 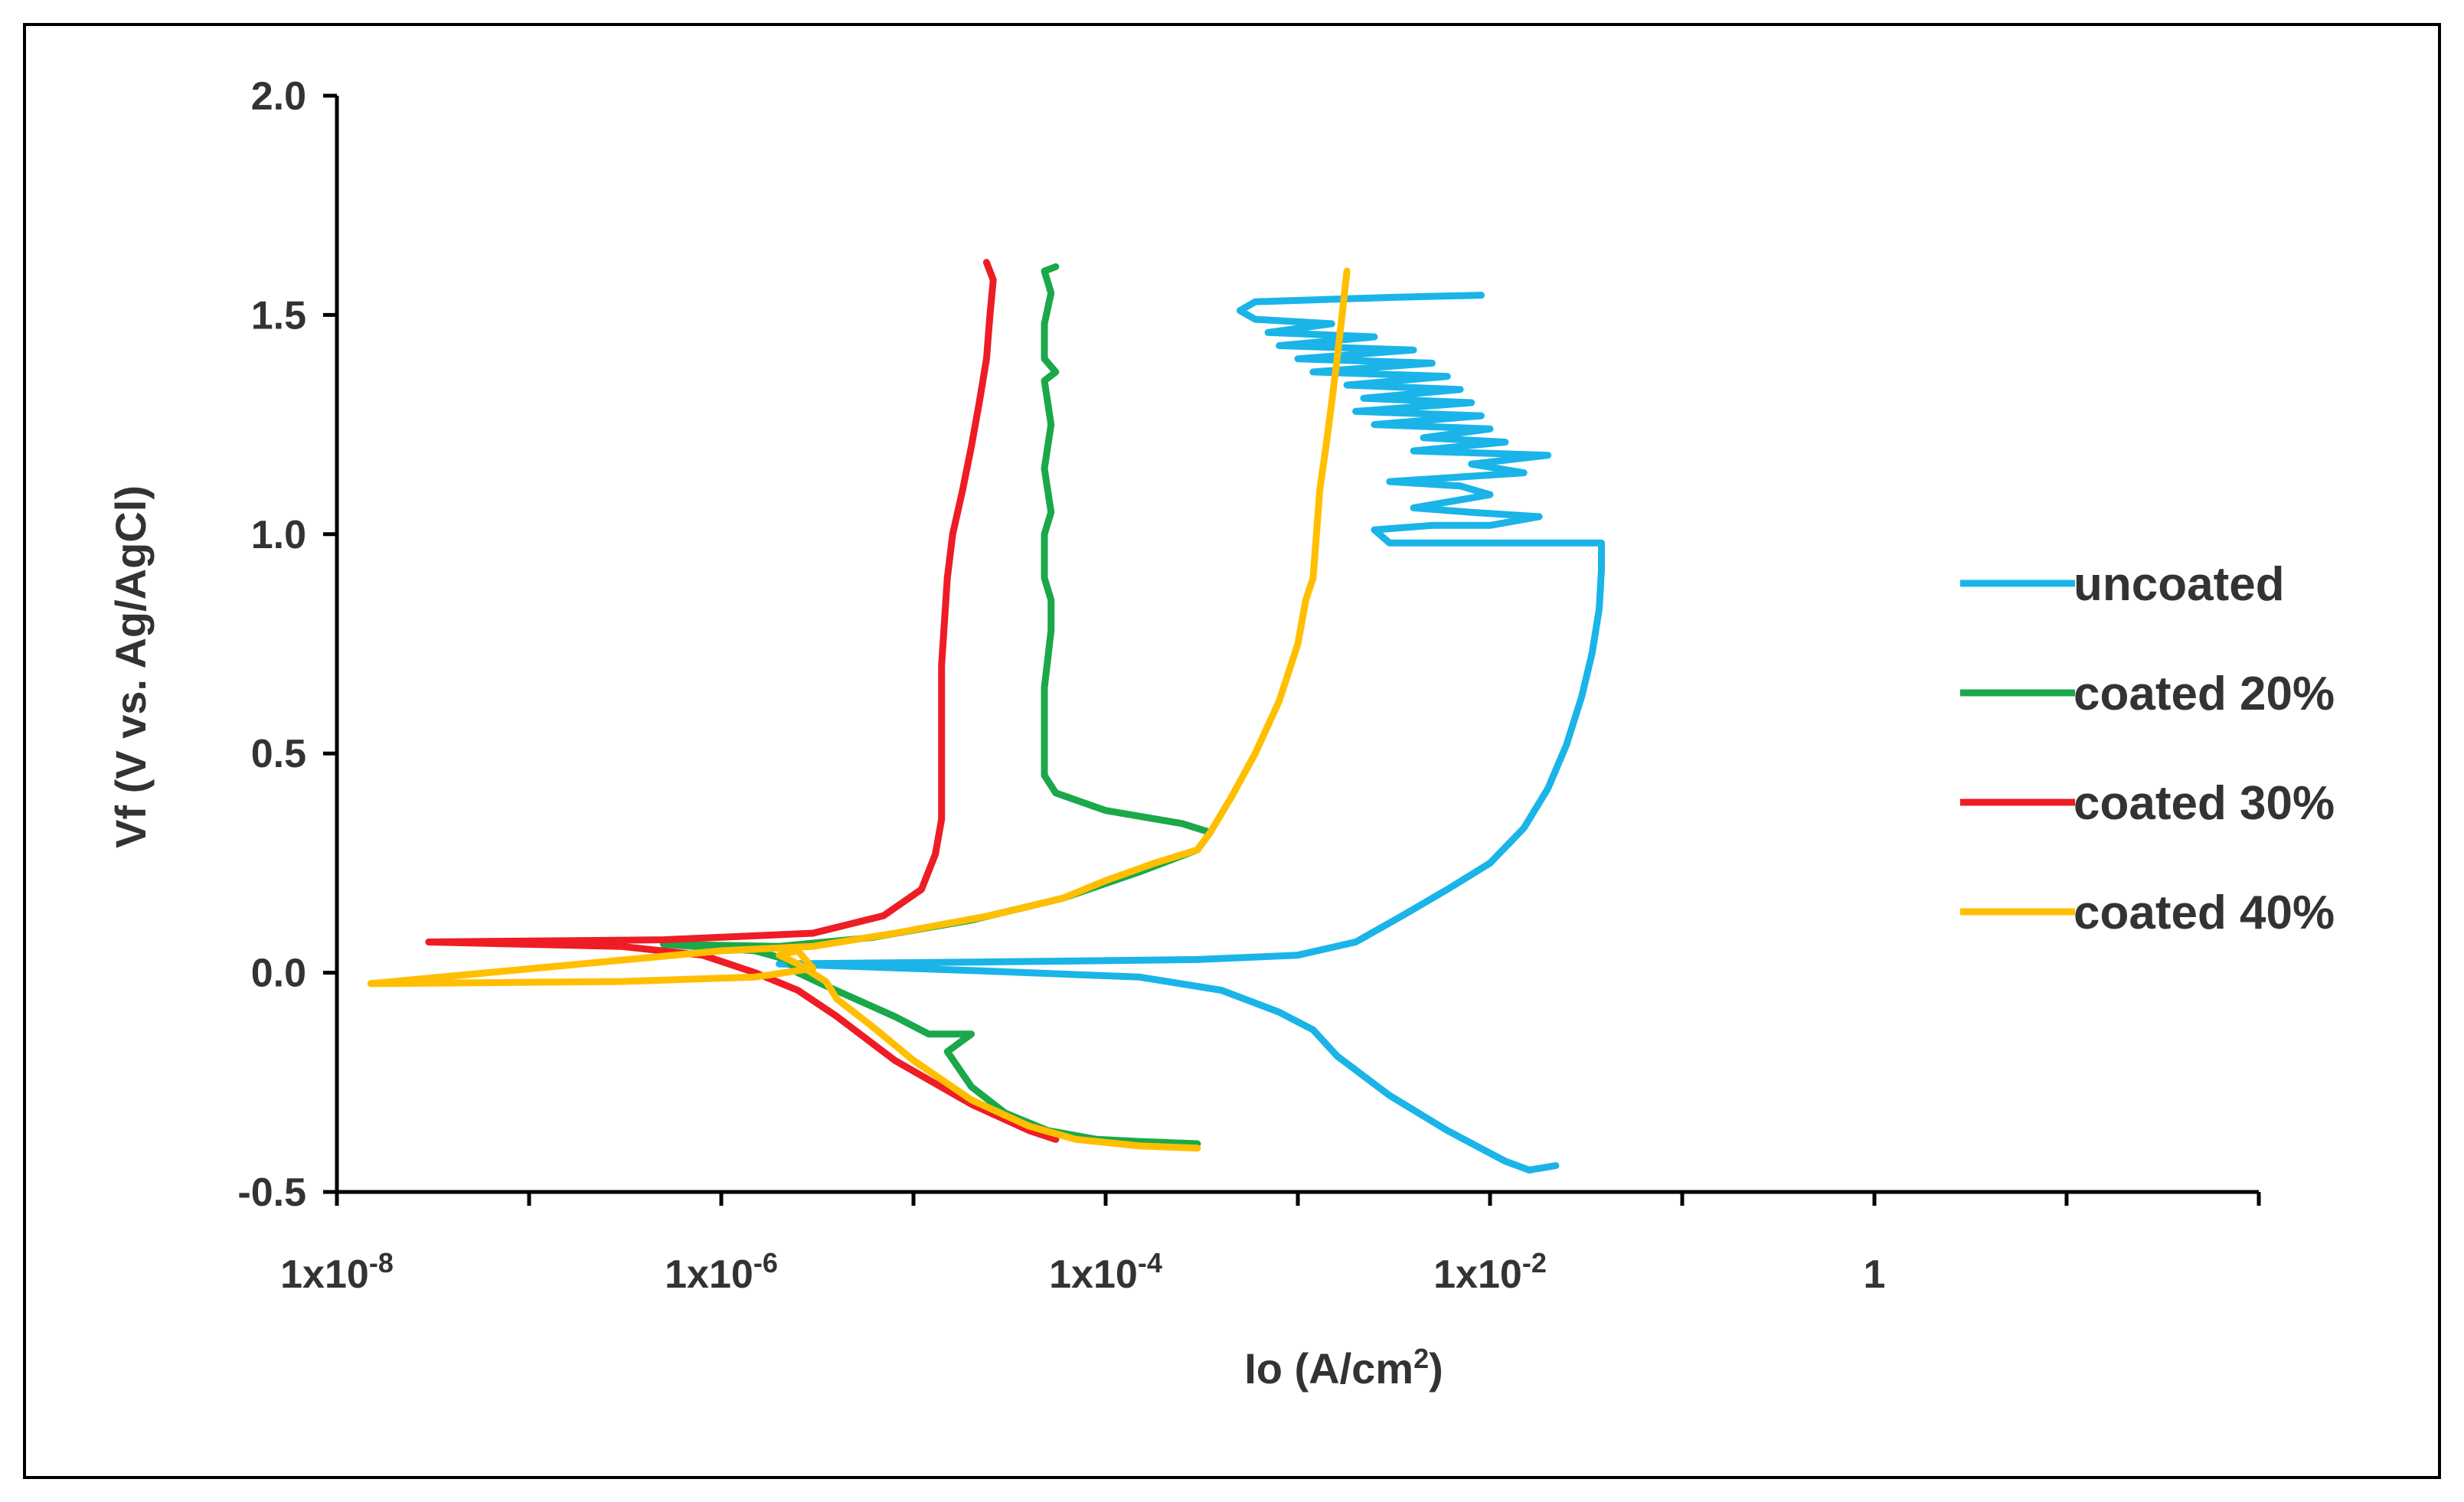 What do you see at coordinates (721, 1272) in the screenshot?
I see `x-tick-label: 1x10⁻⁶` at bounding box center [721, 1272].